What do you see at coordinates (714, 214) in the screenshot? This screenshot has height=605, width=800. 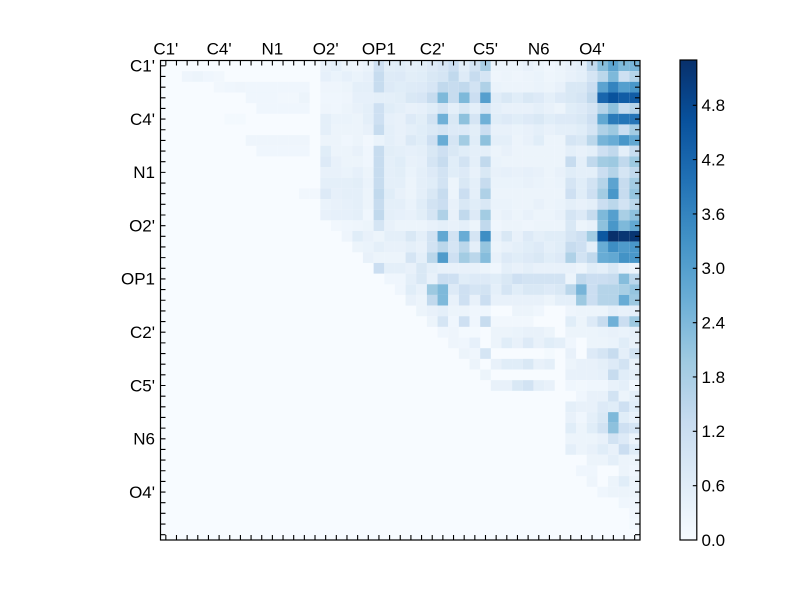 I see `svg-text: 3.6` at bounding box center [714, 214].